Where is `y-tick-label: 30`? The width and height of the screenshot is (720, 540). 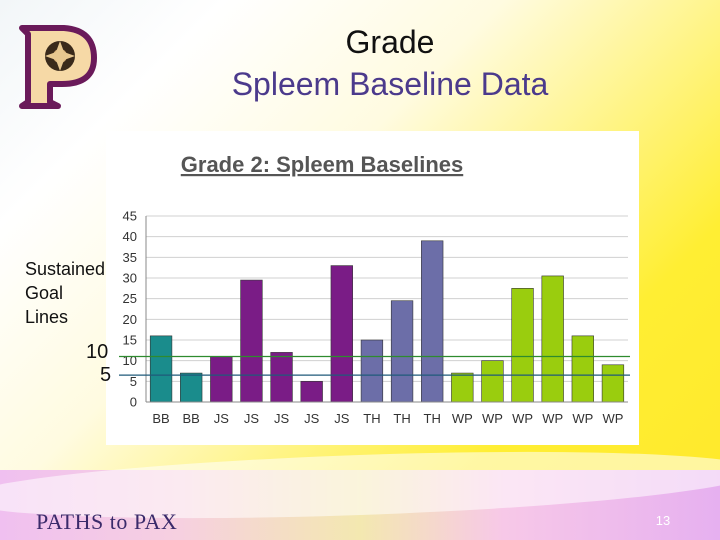 y-tick-label: 30 is located at coordinates (130, 278).